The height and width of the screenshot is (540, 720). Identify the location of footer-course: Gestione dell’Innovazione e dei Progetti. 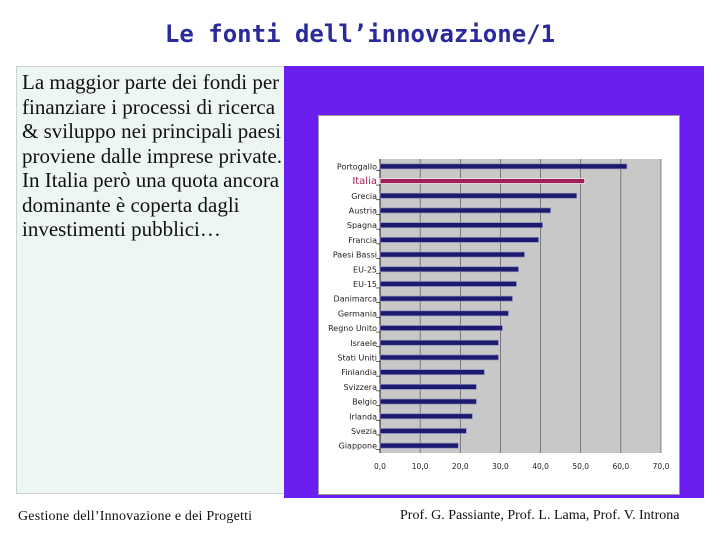
(135, 516).